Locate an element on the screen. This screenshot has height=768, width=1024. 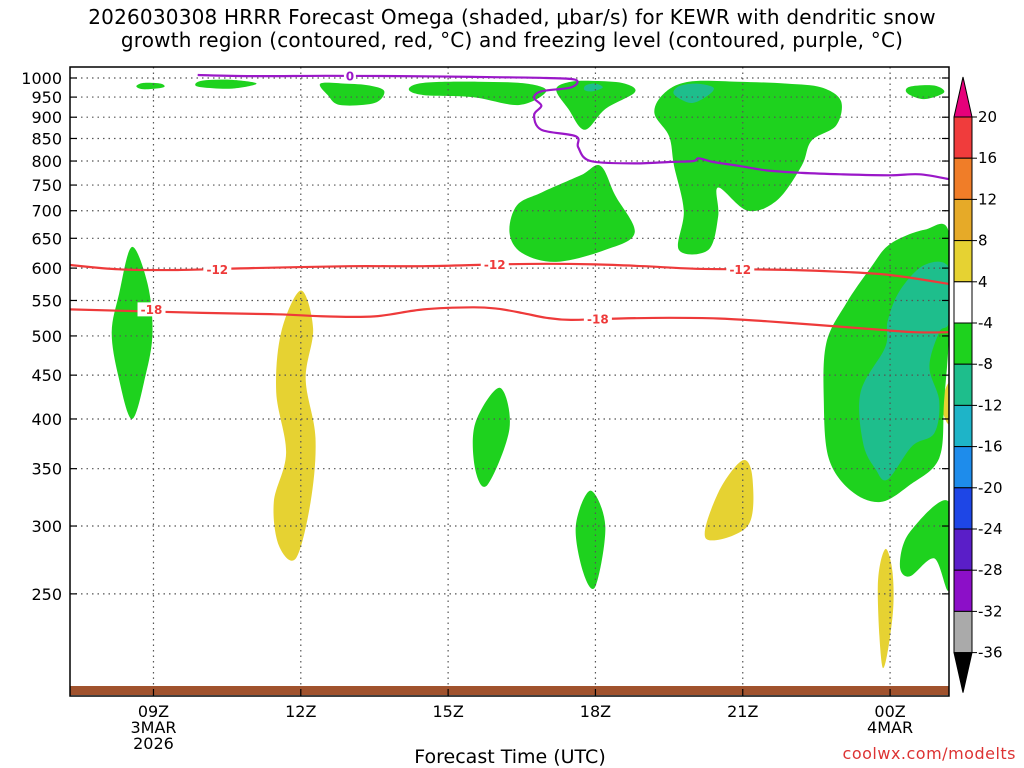
ytick-label-800: 800 is located at coordinates (46, 161).